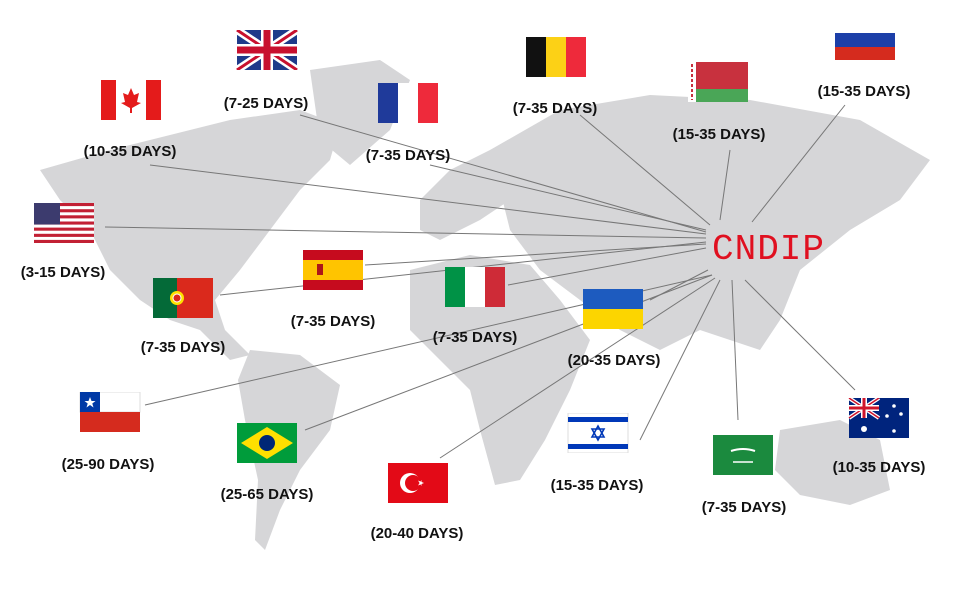  What do you see at coordinates (183, 347) in the screenshot?
I see `portugal-days: (7-35 DAYS)` at bounding box center [183, 347].